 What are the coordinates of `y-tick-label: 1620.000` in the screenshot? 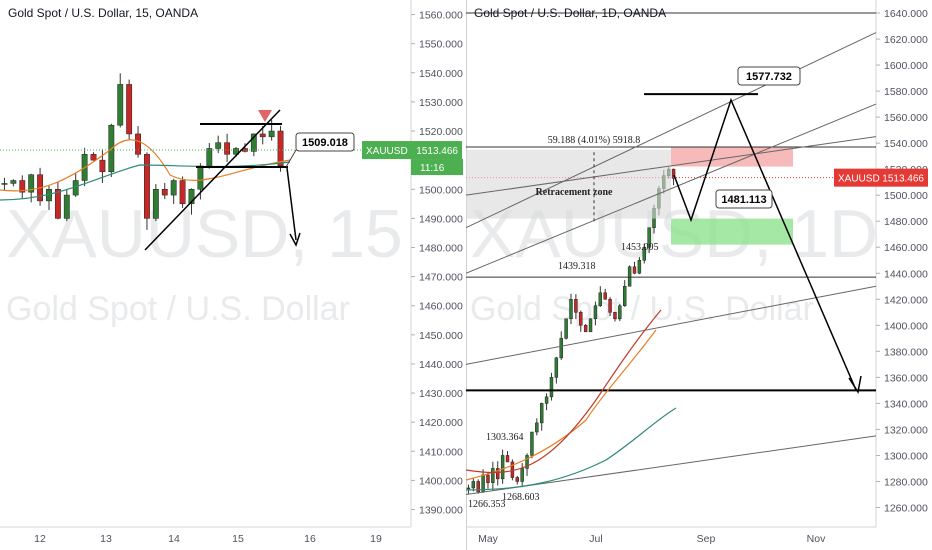 It's located at (906, 40).